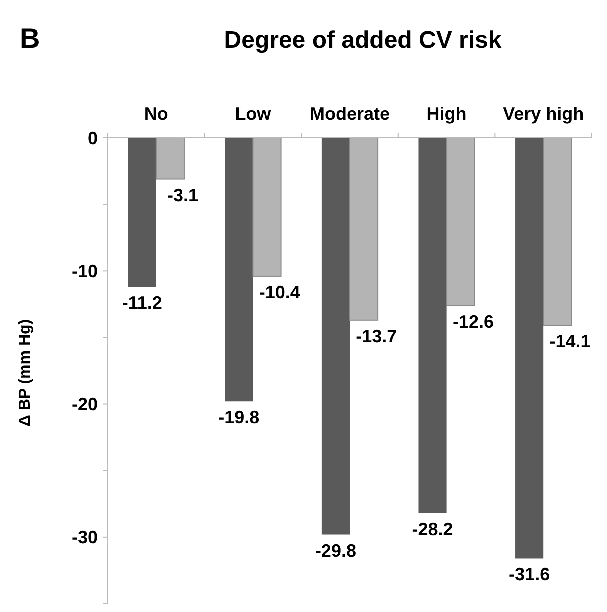 This screenshot has width=607, height=612. Describe the element at coordinates (529, 574) in the screenshot. I see `data-label: -31.6` at that location.